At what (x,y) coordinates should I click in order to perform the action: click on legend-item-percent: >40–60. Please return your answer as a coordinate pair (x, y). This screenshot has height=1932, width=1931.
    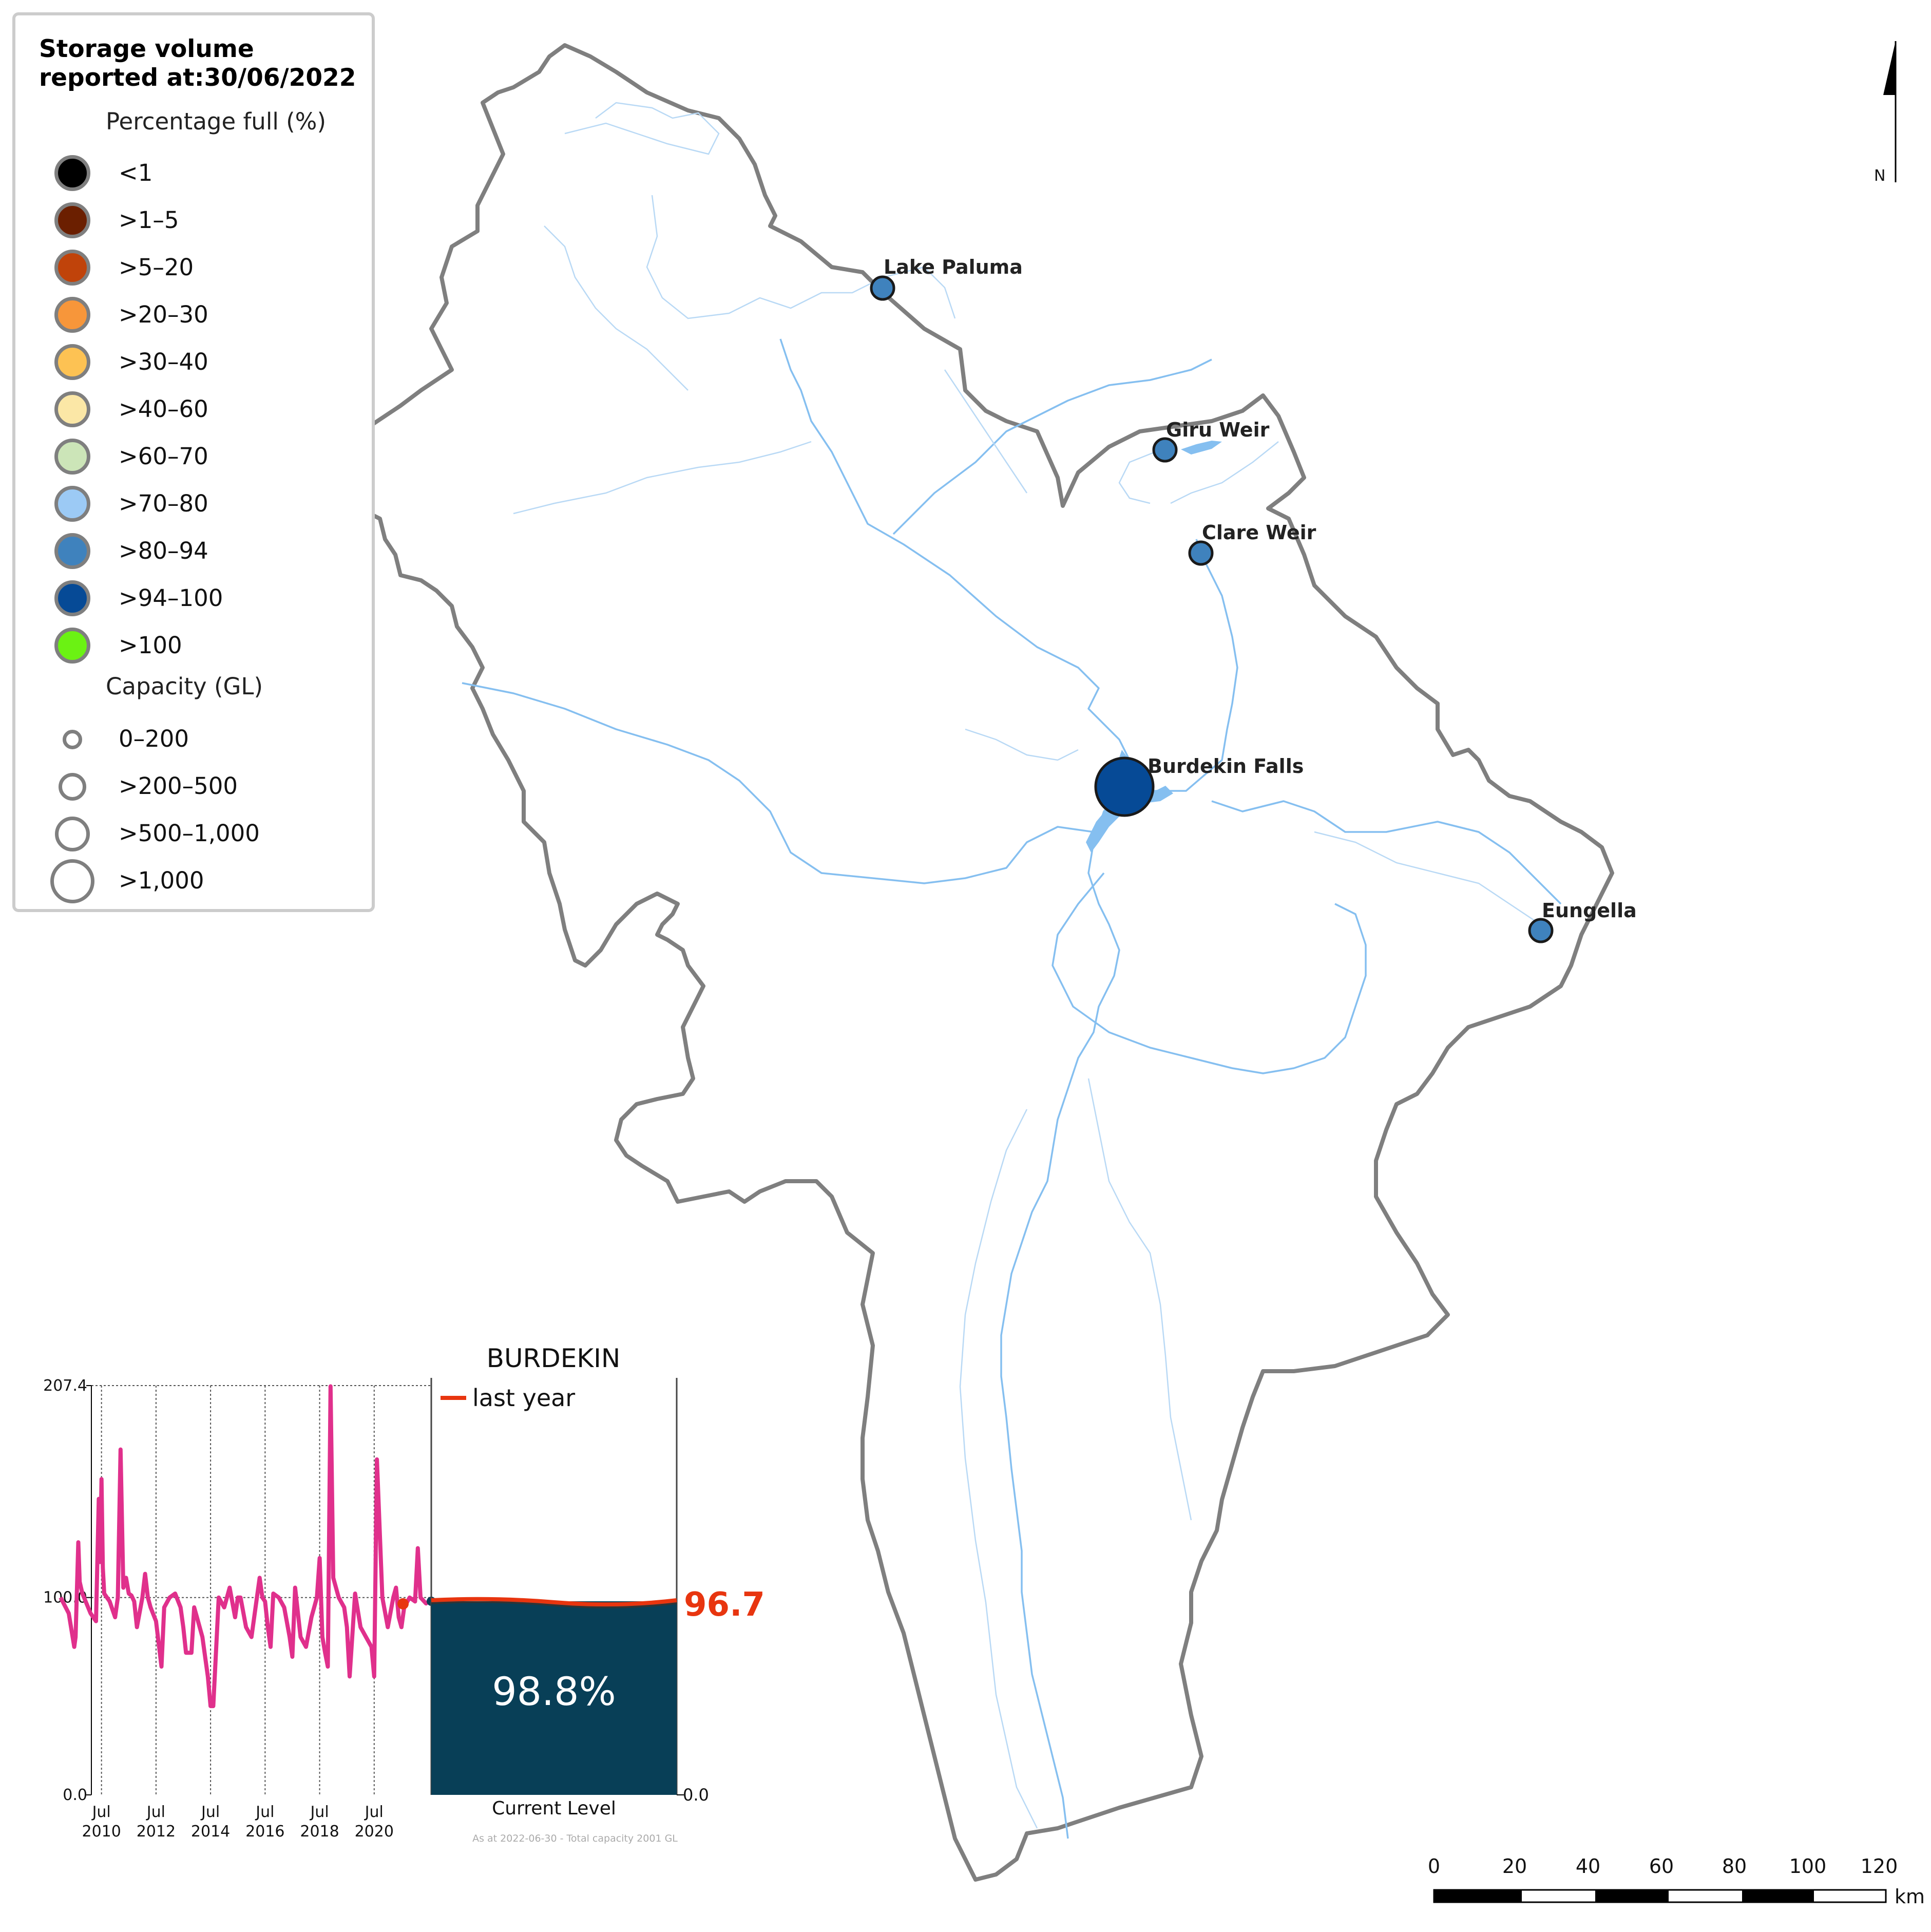
    Looking at the image, I should click on (203, 409).